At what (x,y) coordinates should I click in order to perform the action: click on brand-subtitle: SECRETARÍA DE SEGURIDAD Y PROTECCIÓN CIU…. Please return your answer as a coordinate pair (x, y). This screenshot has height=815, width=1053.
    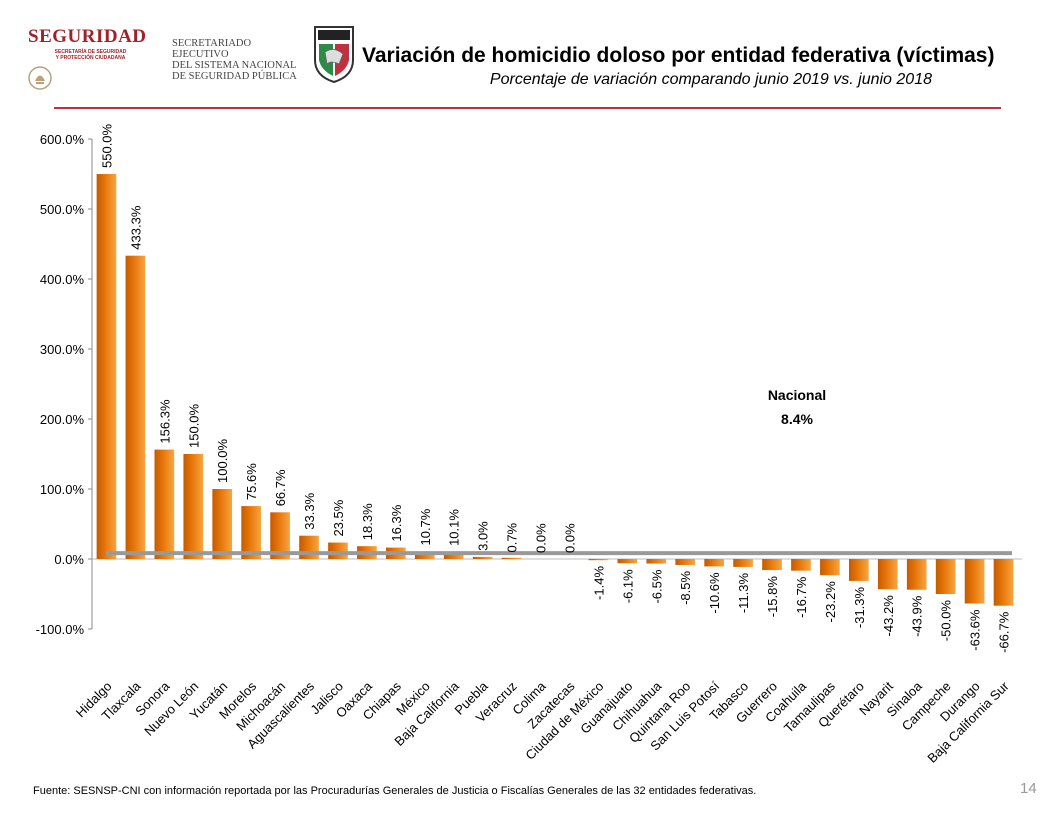
    Looking at the image, I should click on (90, 55).